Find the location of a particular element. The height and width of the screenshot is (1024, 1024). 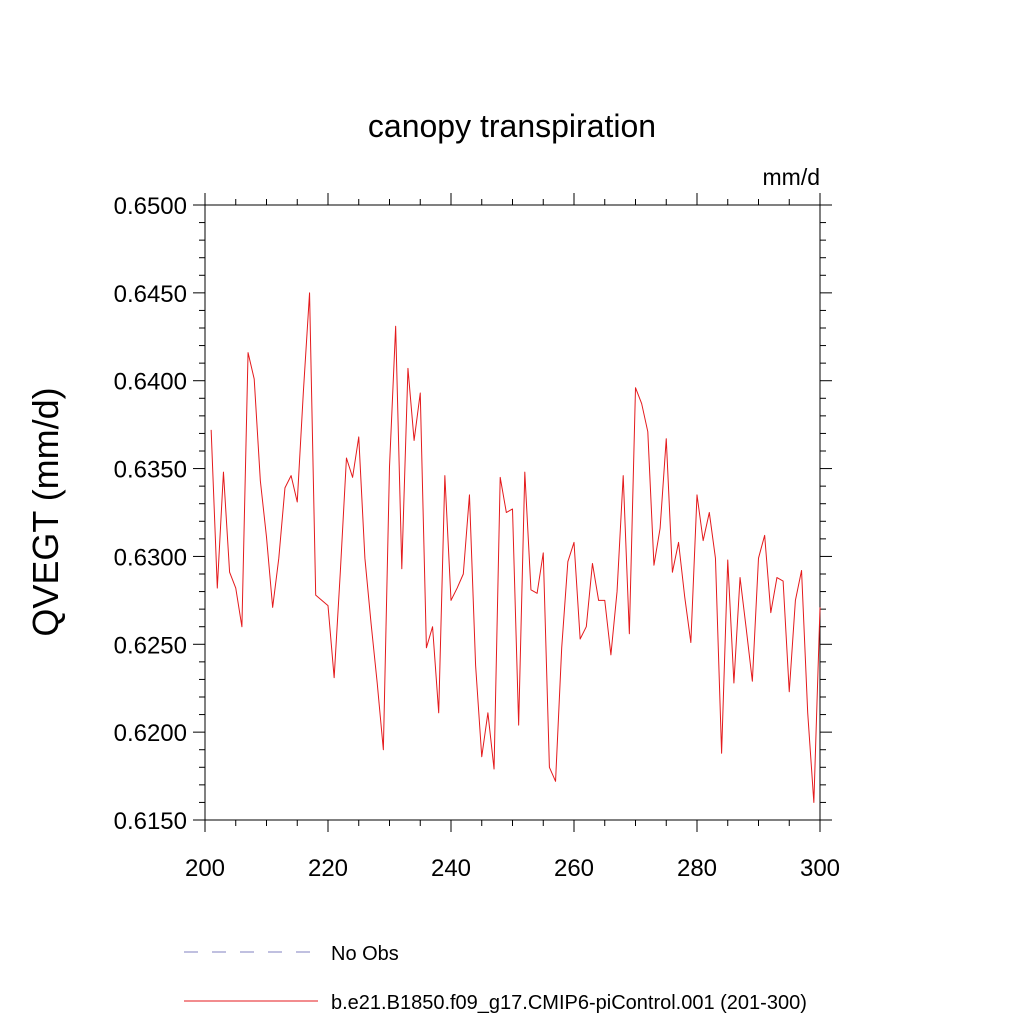

legend-label-no-obs: No Obs is located at coordinates (365, 954).